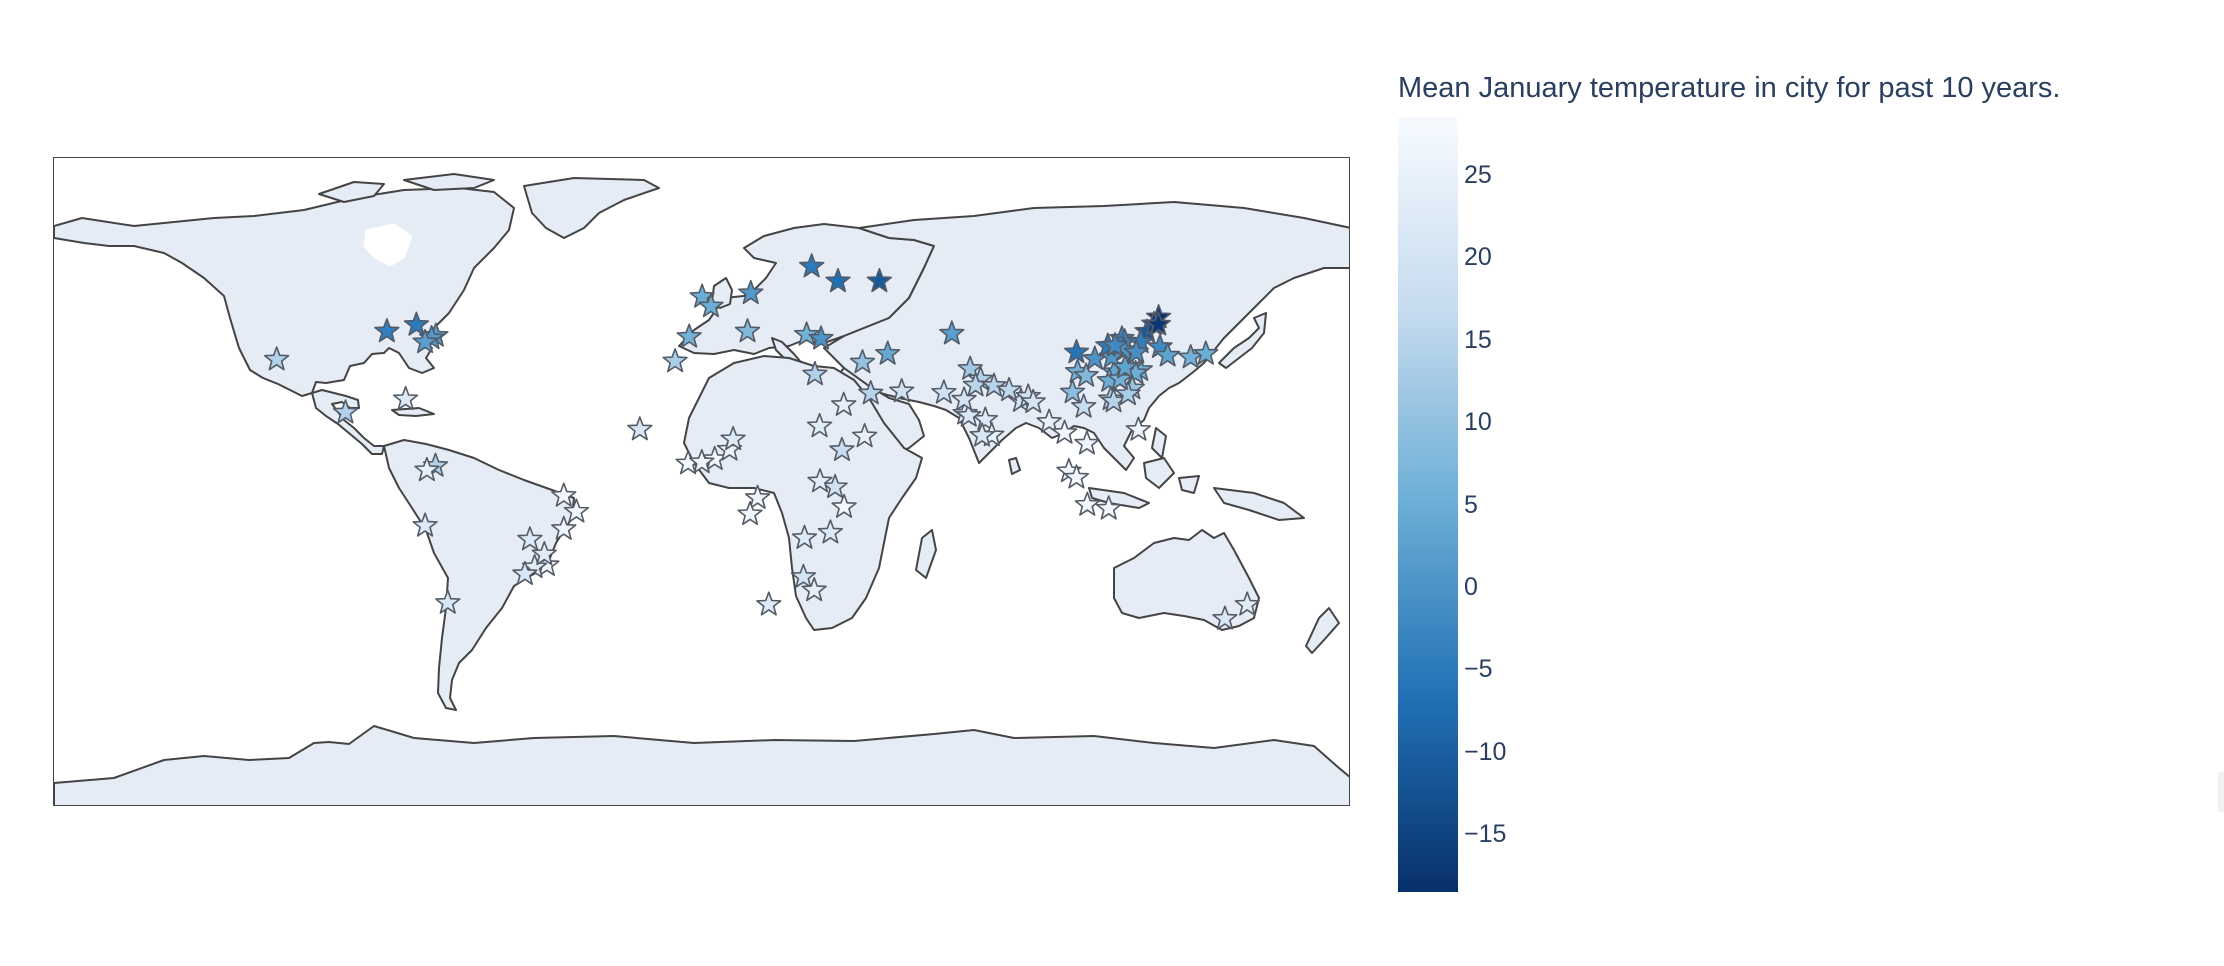 Image resolution: width=2224 pixels, height=966 pixels. I want to click on colorbar-tick-label: −10, so click(1485, 751).